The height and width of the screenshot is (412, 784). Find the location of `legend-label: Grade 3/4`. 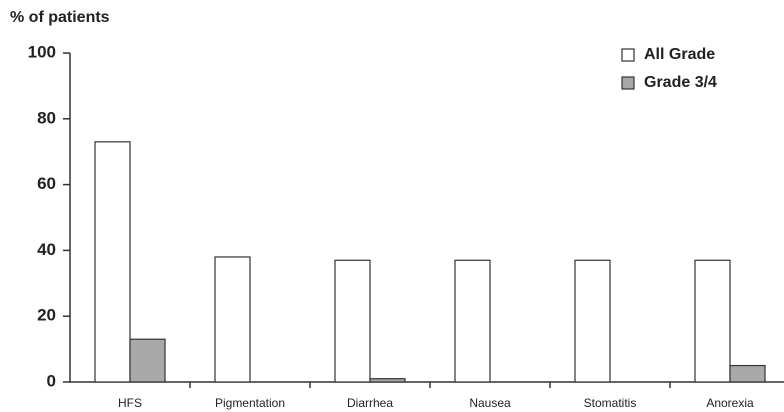

legend-label: Grade 3/4 is located at coordinates (680, 82).